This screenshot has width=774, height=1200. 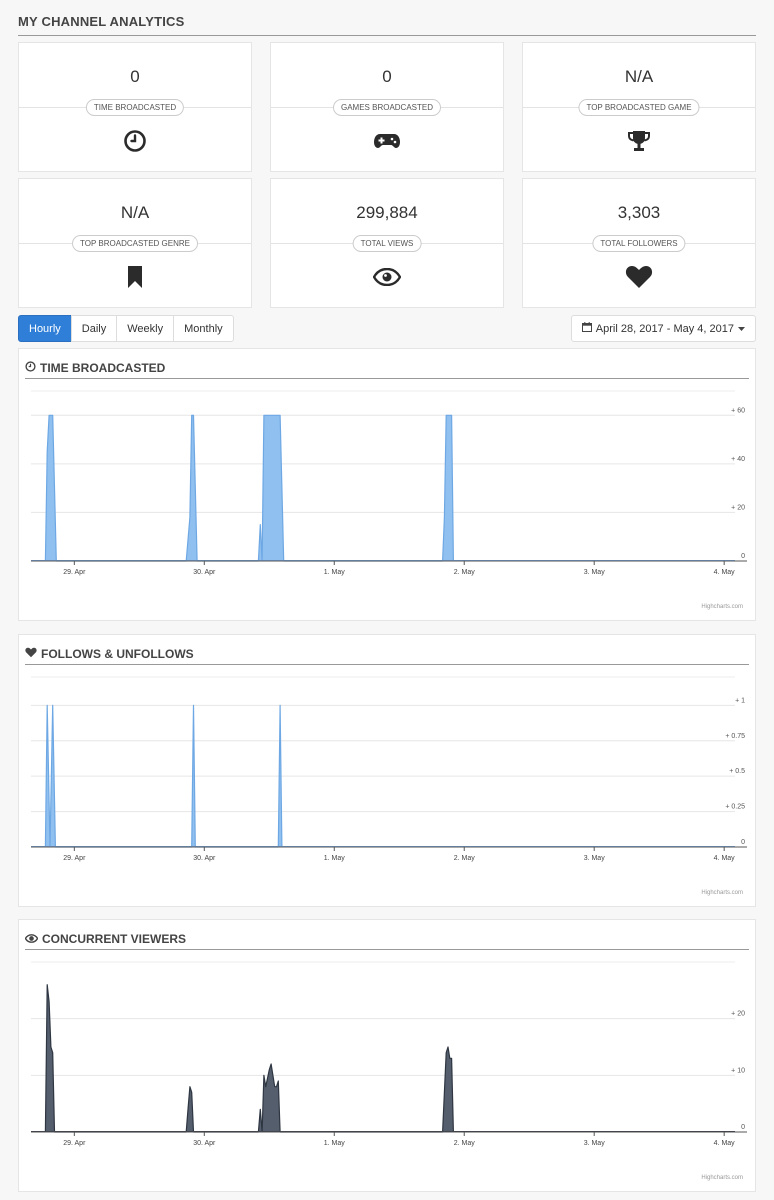 What do you see at coordinates (94, 328) in the screenshot?
I see `tab-daily: Daily` at bounding box center [94, 328].